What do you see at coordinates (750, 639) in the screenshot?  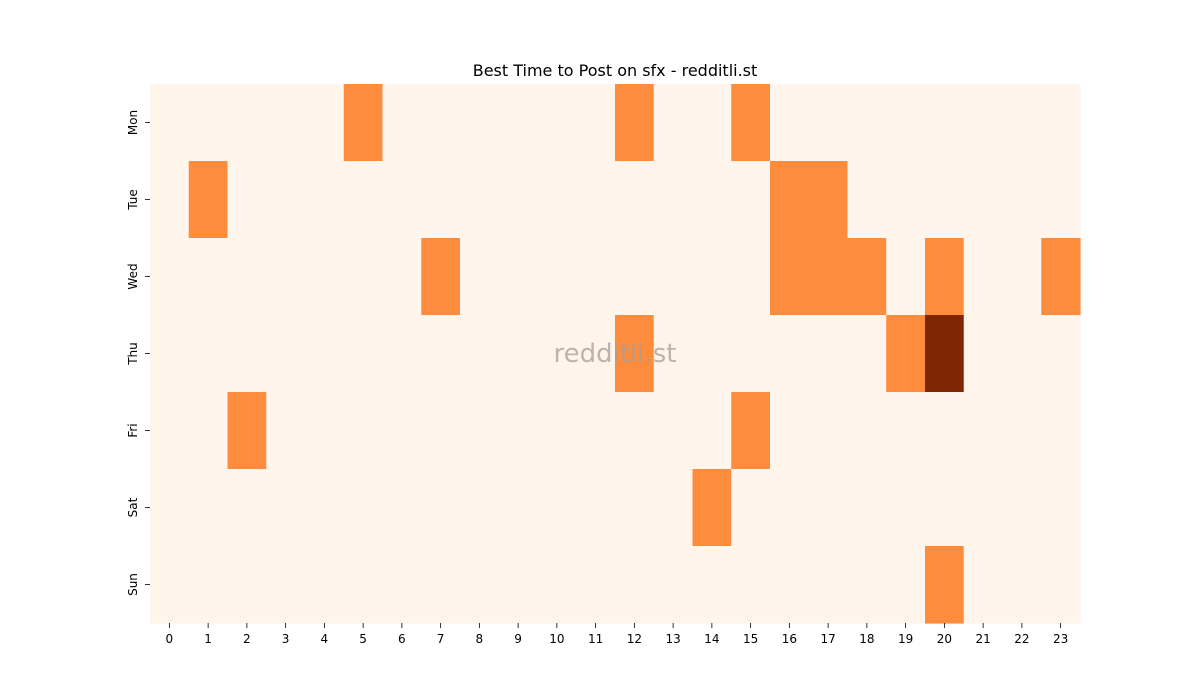 I see `x-tick-label: 15` at bounding box center [750, 639].